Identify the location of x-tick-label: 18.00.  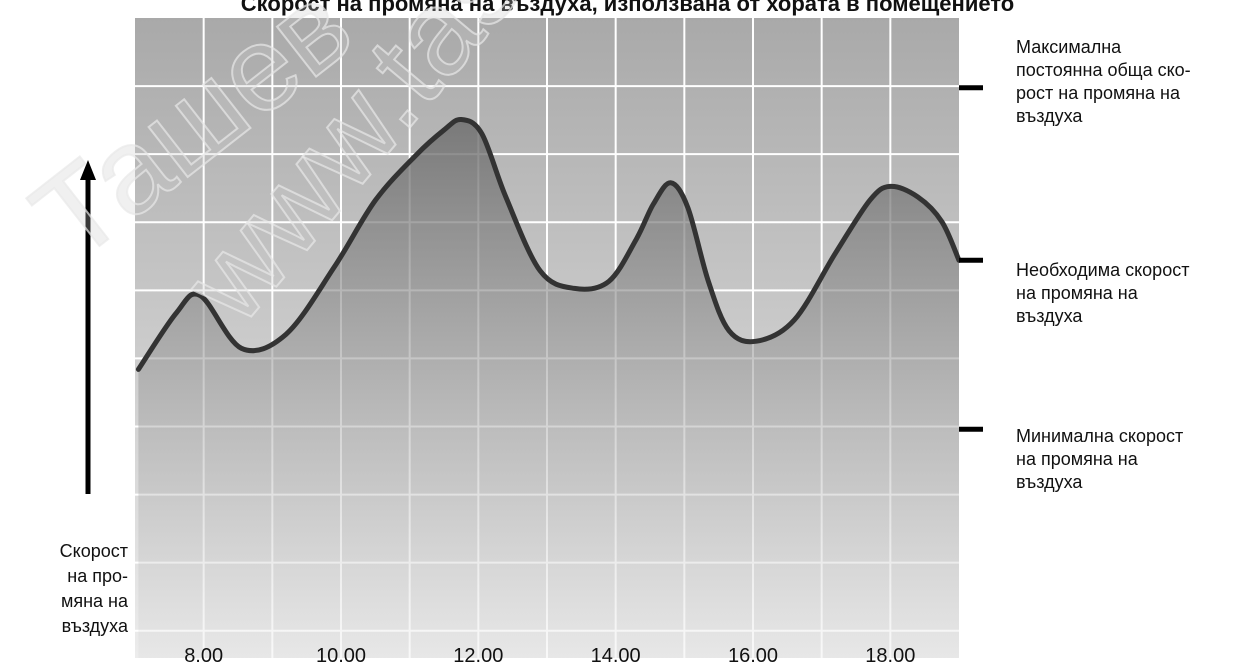
(890, 656).